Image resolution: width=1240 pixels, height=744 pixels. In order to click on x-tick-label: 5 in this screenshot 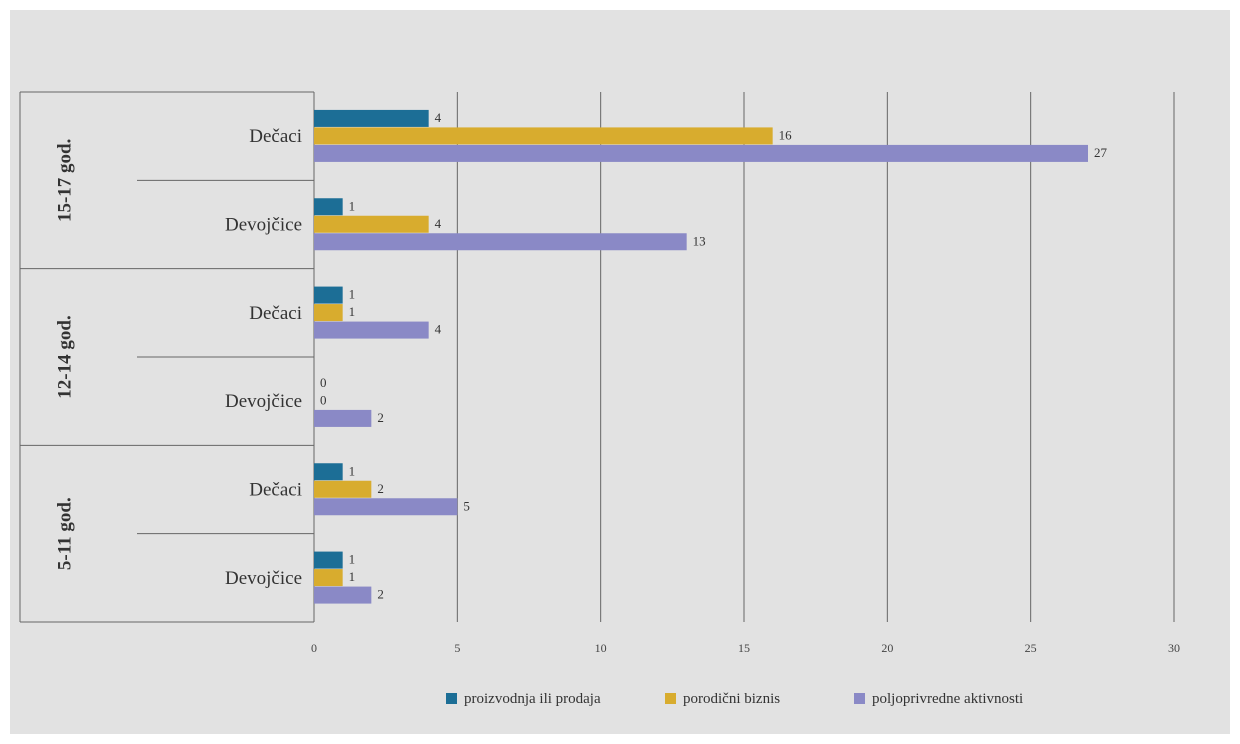, I will do `click(457, 648)`.